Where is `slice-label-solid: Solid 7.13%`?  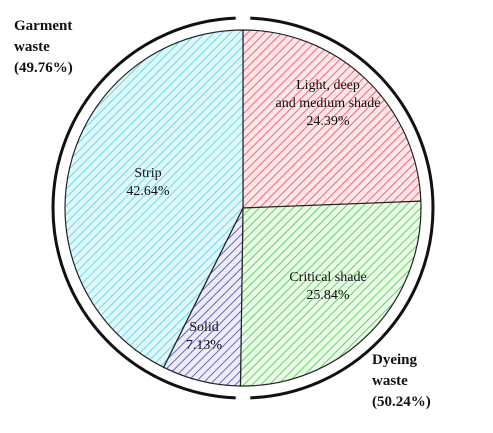 slice-label-solid: Solid 7.13% is located at coordinates (204, 336).